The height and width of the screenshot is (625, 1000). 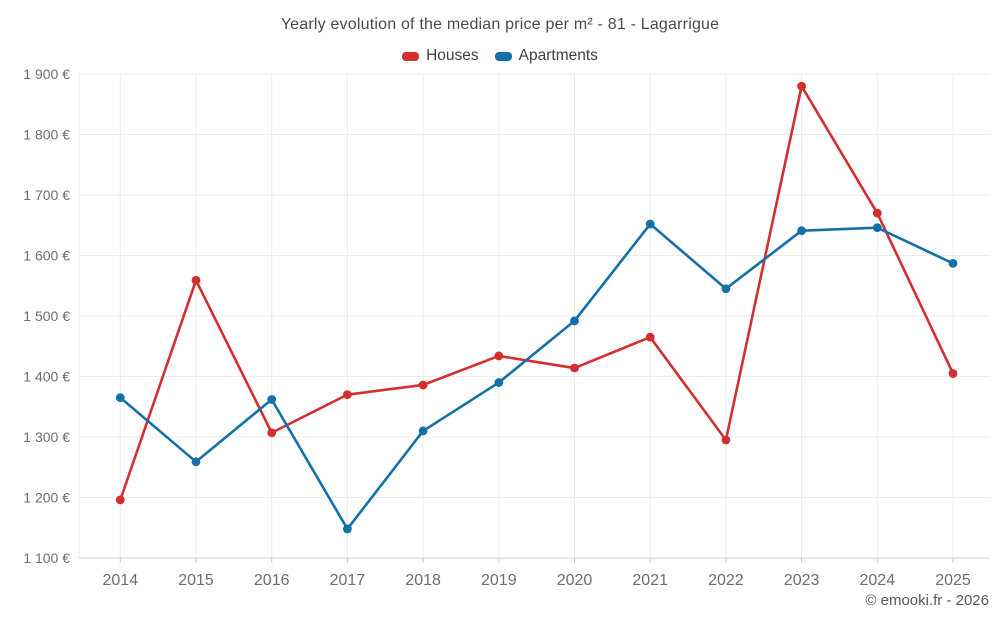 What do you see at coordinates (927, 600) in the screenshot?
I see `copyright-footer: © emooki.fr - 2026` at bounding box center [927, 600].